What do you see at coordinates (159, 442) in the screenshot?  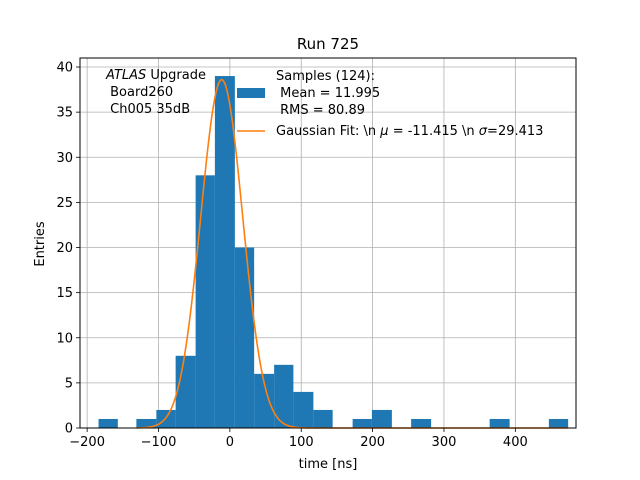 I see `x-tick-label: −100` at bounding box center [159, 442].